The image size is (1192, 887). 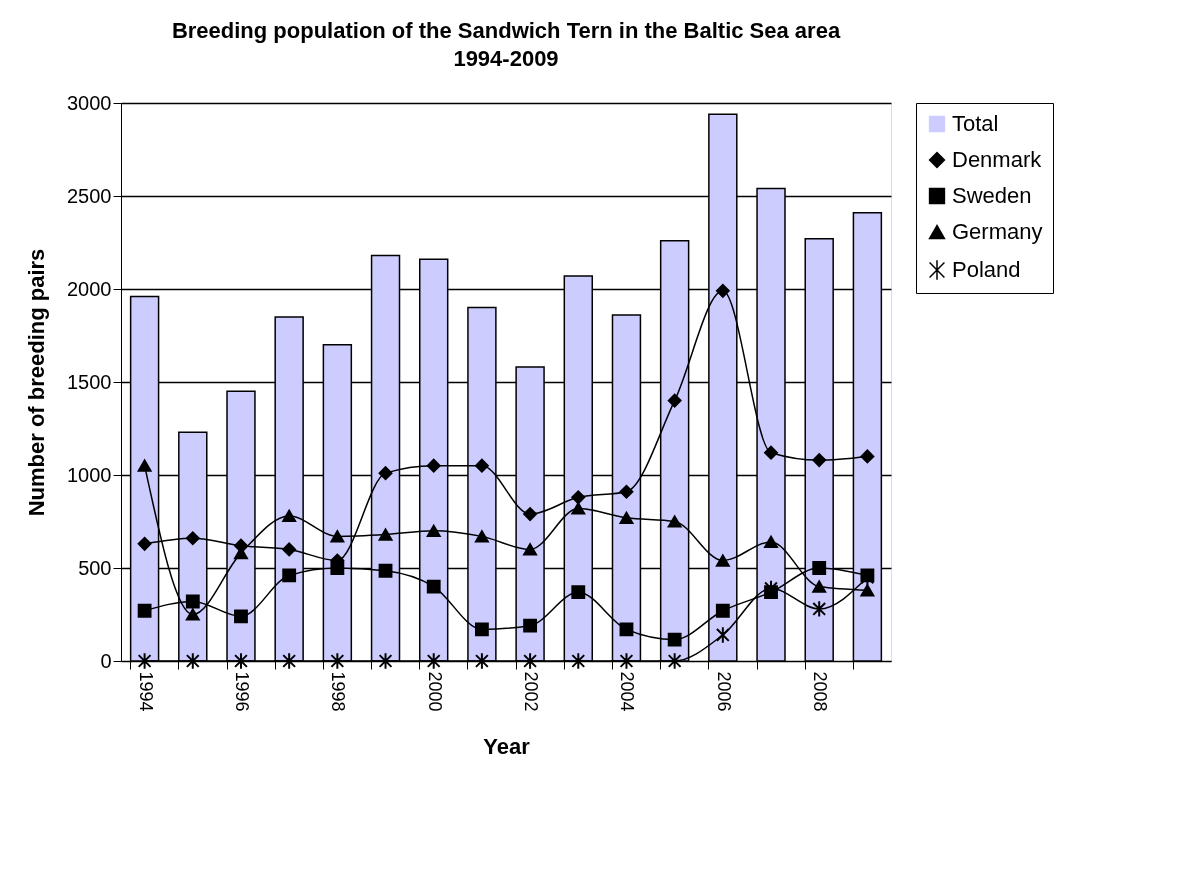 What do you see at coordinates (531, 691) in the screenshot?
I see `x-tick-label: 2002` at bounding box center [531, 691].